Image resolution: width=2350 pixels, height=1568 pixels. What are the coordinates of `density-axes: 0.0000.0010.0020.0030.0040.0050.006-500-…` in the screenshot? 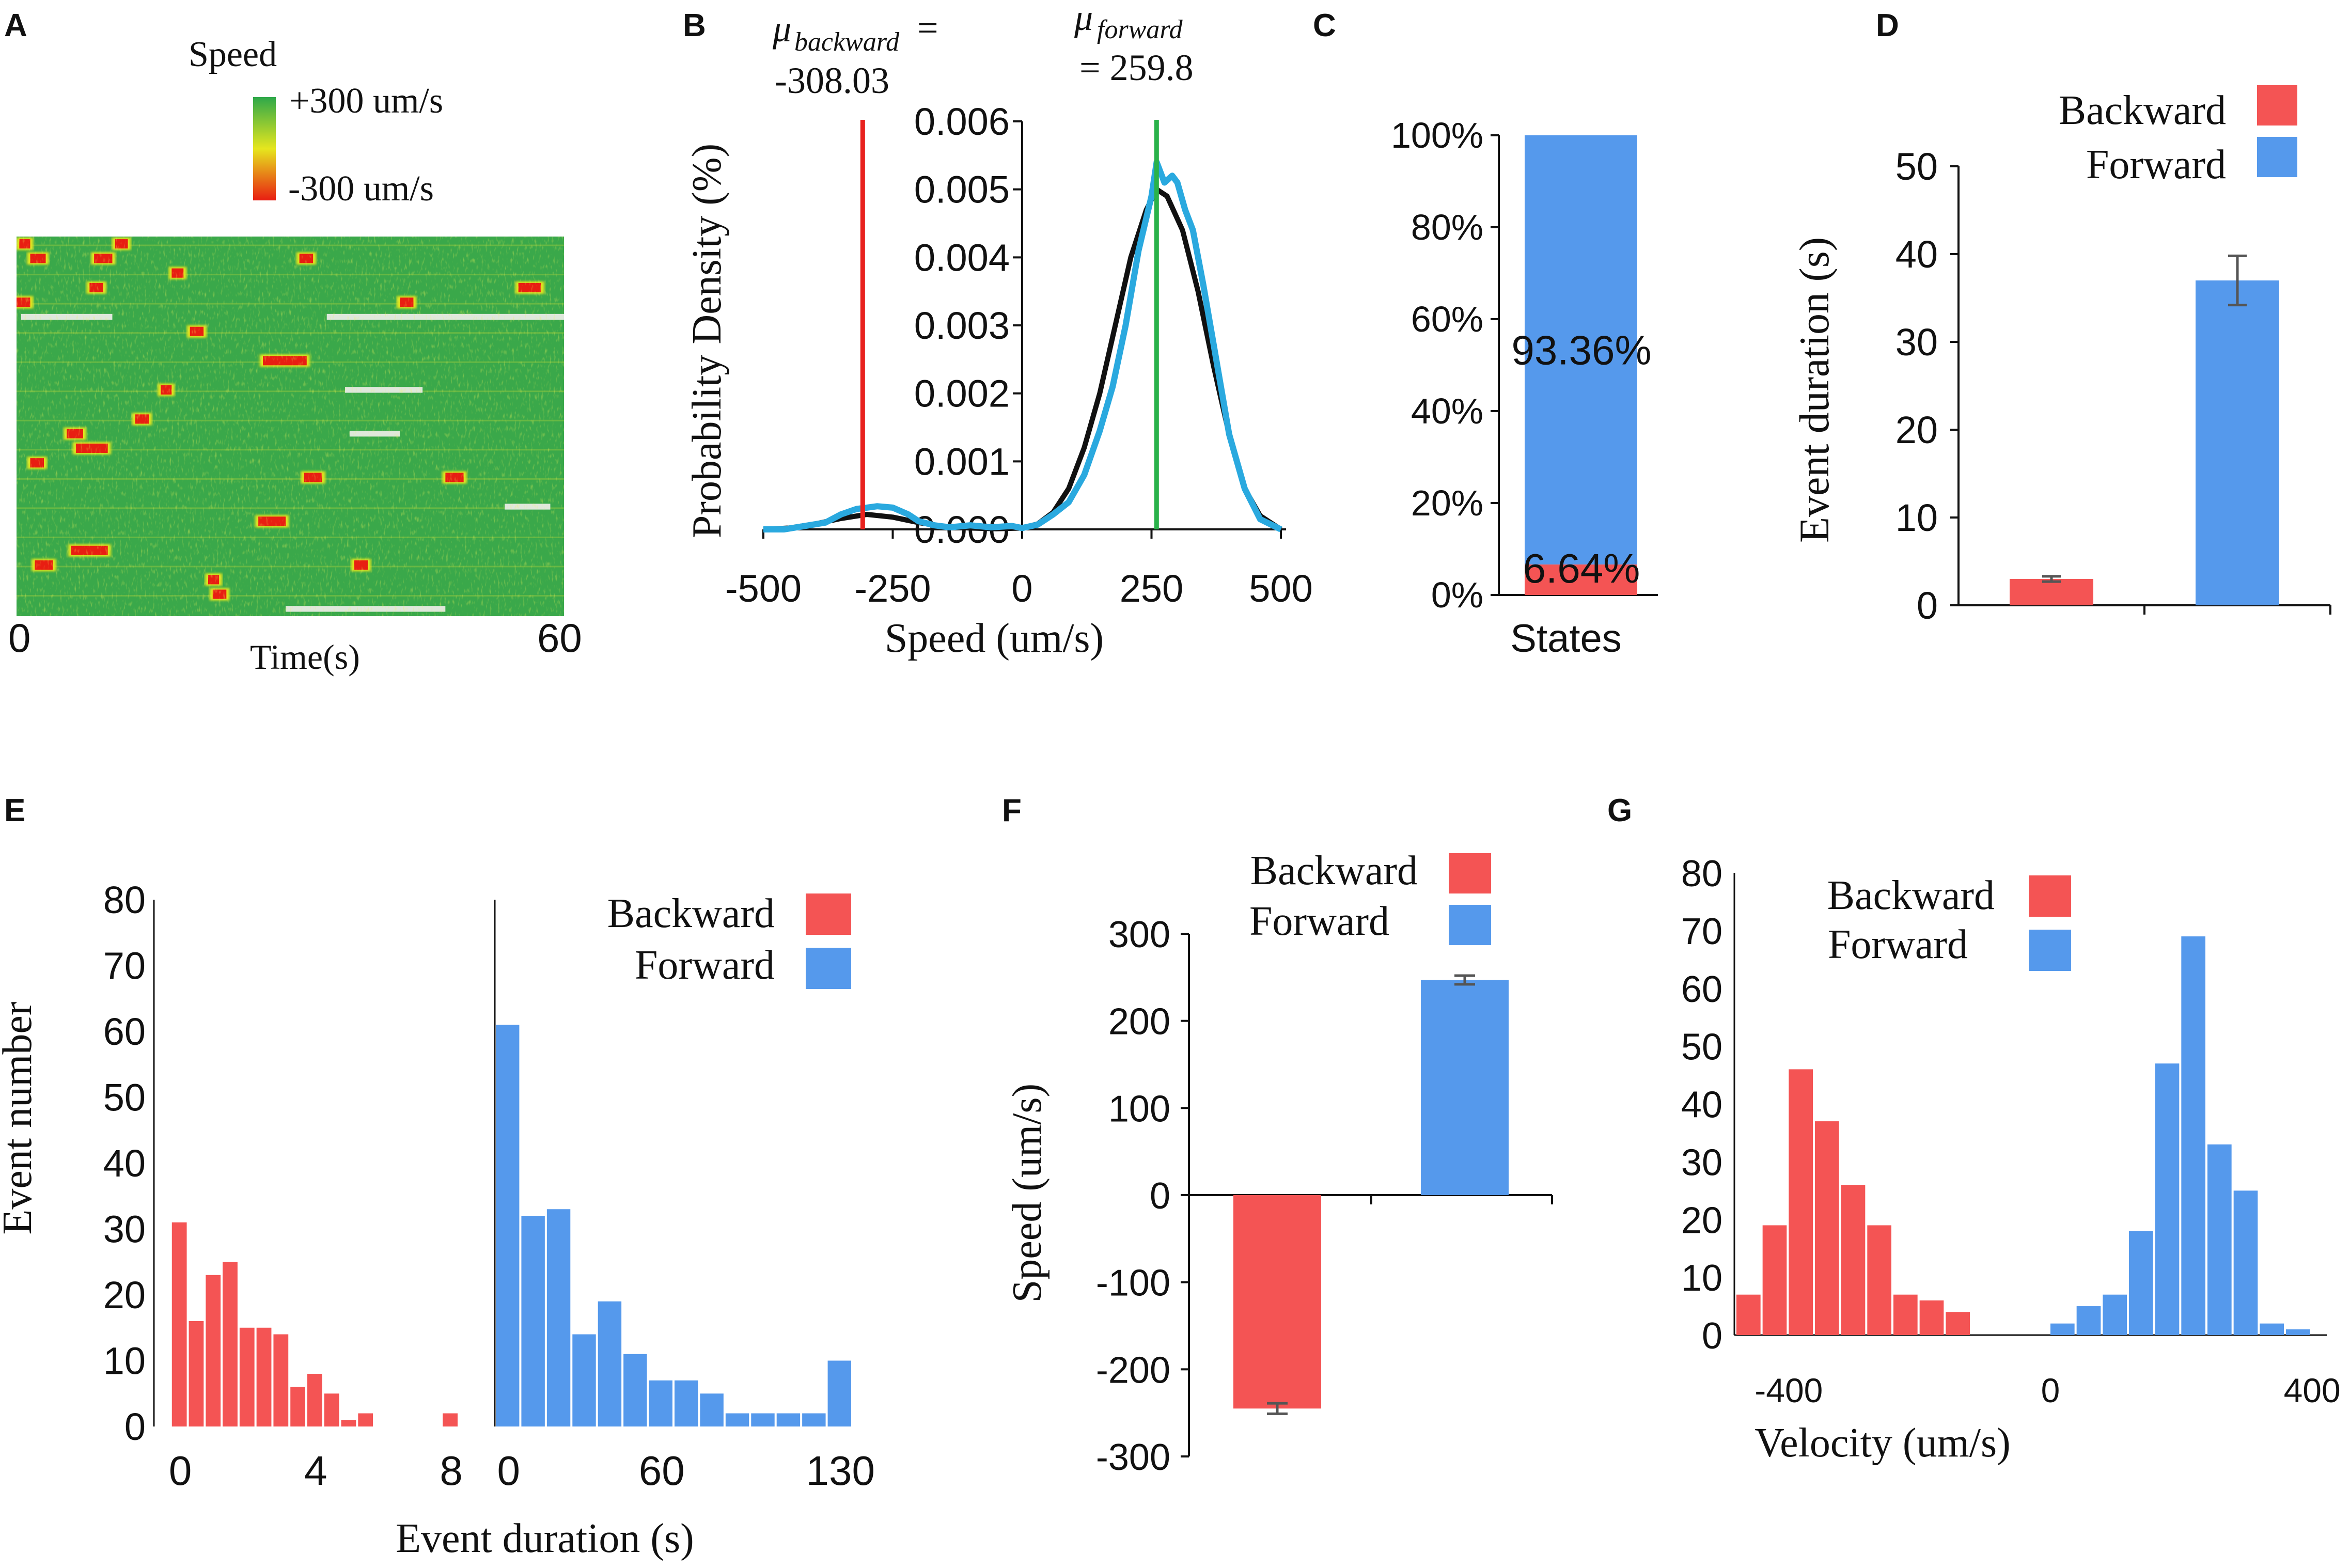 It's located at (1019, 355).